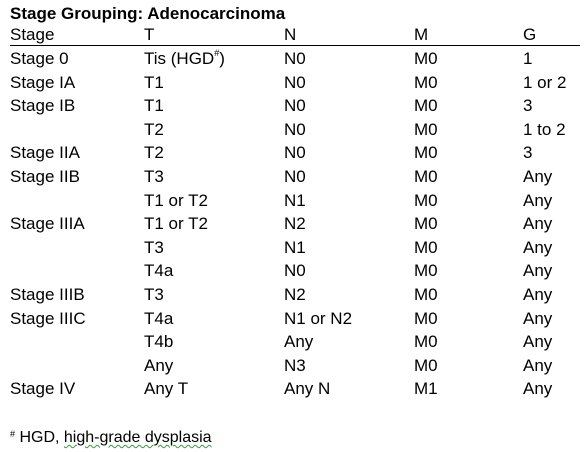 The height and width of the screenshot is (452, 588). What do you see at coordinates (148, 13) in the screenshot?
I see `table-title: Stage Grouping: Adenocarcinoma` at bounding box center [148, 13].